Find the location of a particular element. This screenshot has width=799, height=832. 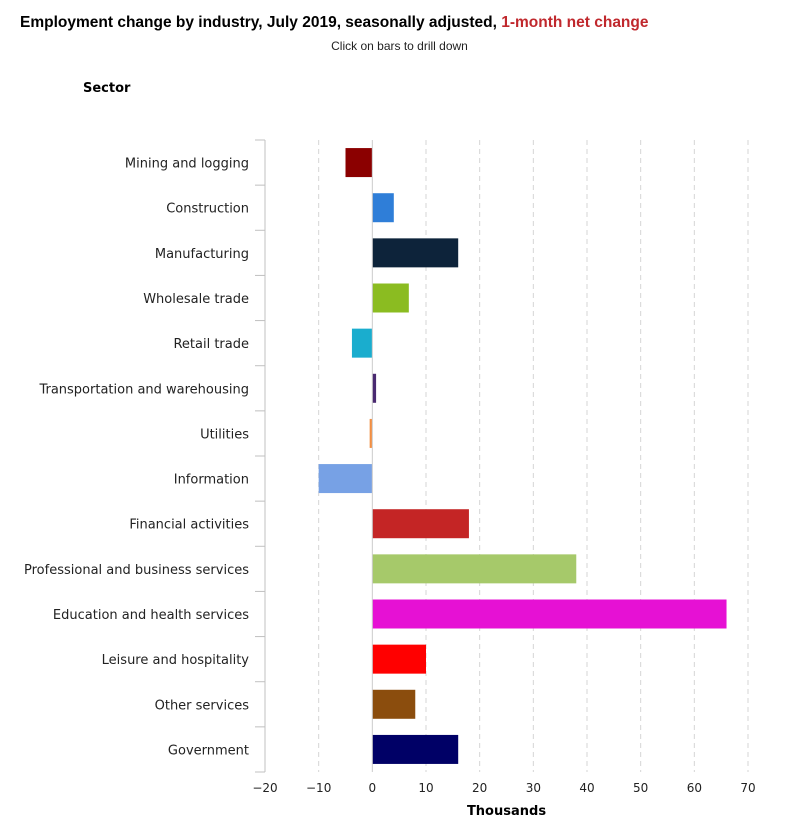

x-tick-label: 0 is located at coordinates (373, 788).